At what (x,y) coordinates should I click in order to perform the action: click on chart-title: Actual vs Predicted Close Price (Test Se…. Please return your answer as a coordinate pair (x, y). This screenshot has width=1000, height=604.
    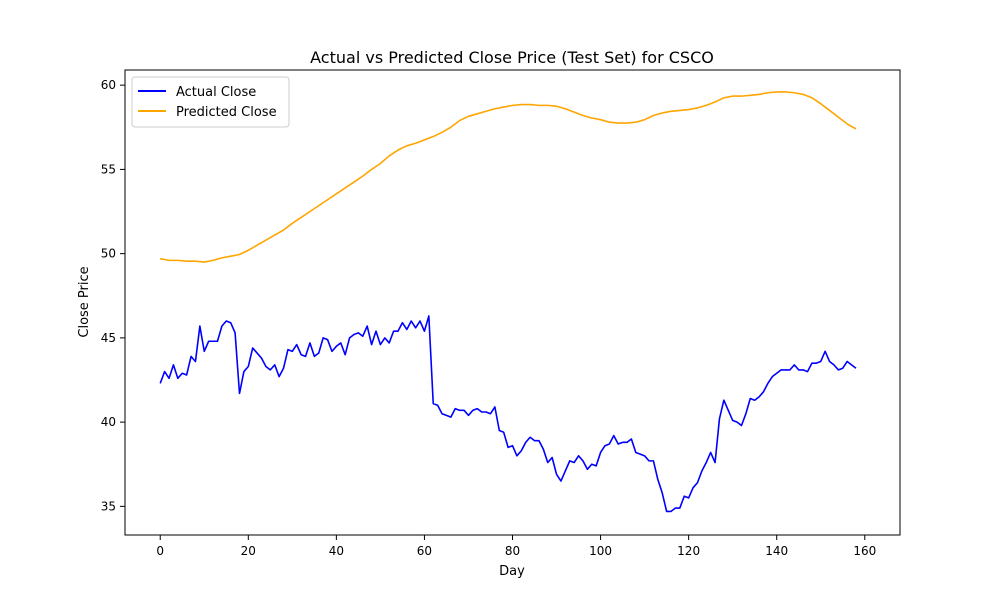
    Looking at the image, I should click on (512, 57).